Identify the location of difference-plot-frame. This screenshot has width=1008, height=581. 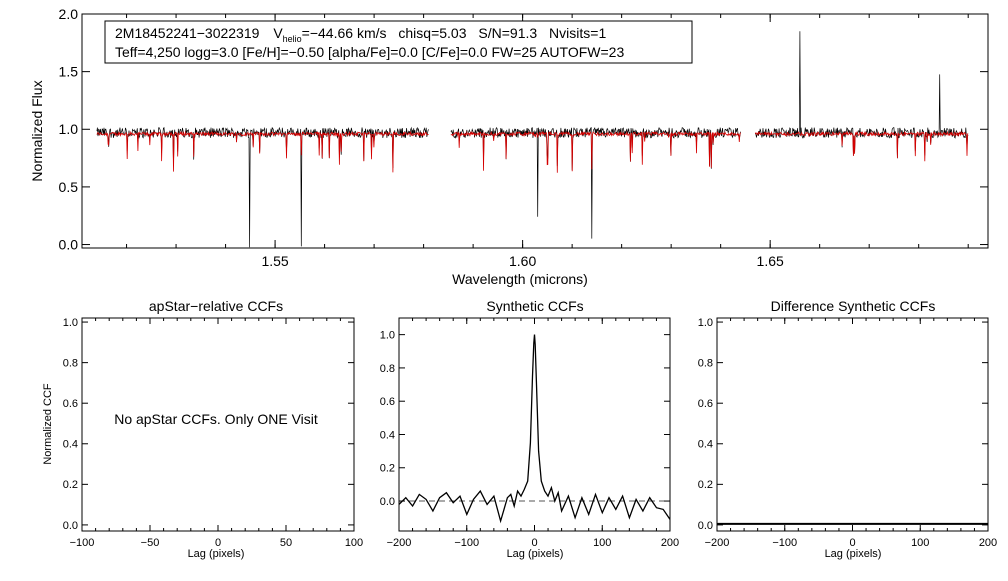
(852, 424).